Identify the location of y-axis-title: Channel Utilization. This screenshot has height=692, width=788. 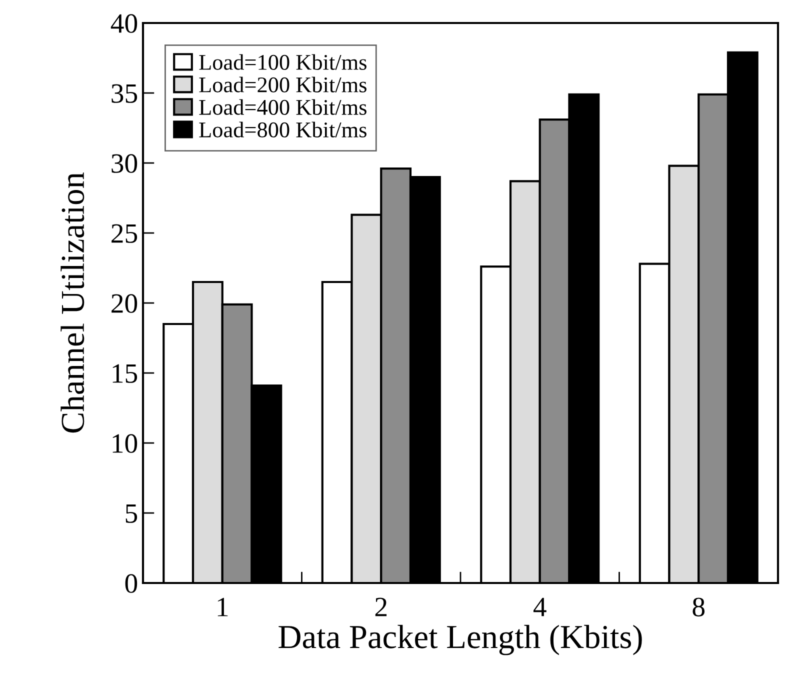
(72, 302).